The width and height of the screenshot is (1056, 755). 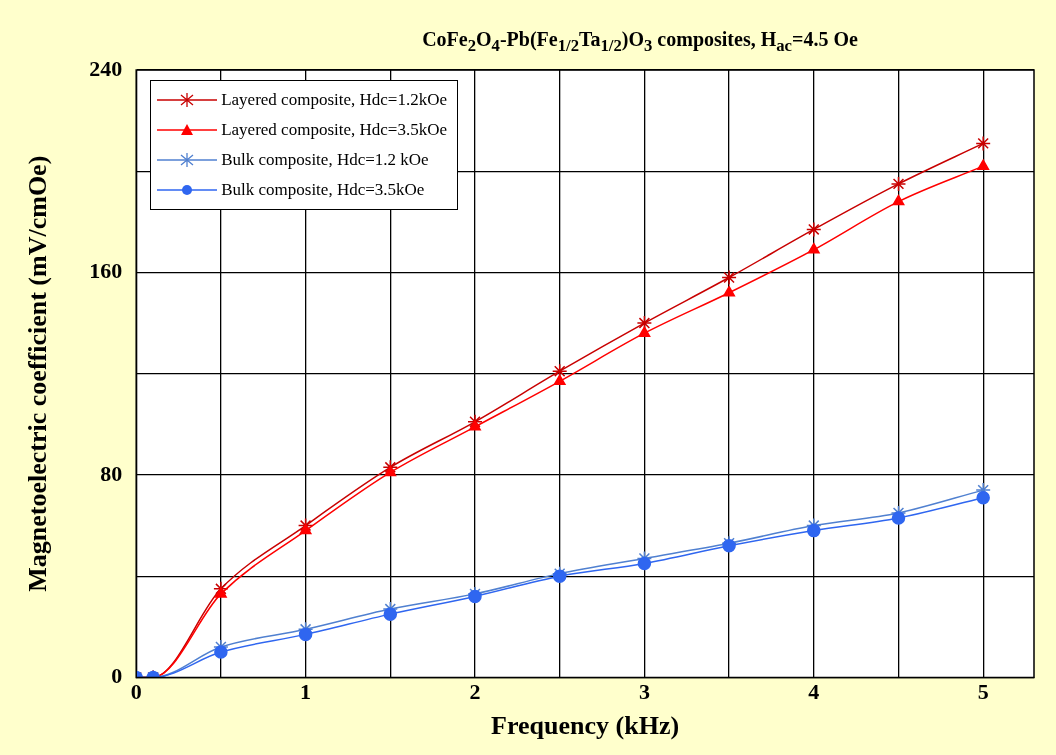 I want to click on x-tick-label: 2, so click(x=475, y=692).